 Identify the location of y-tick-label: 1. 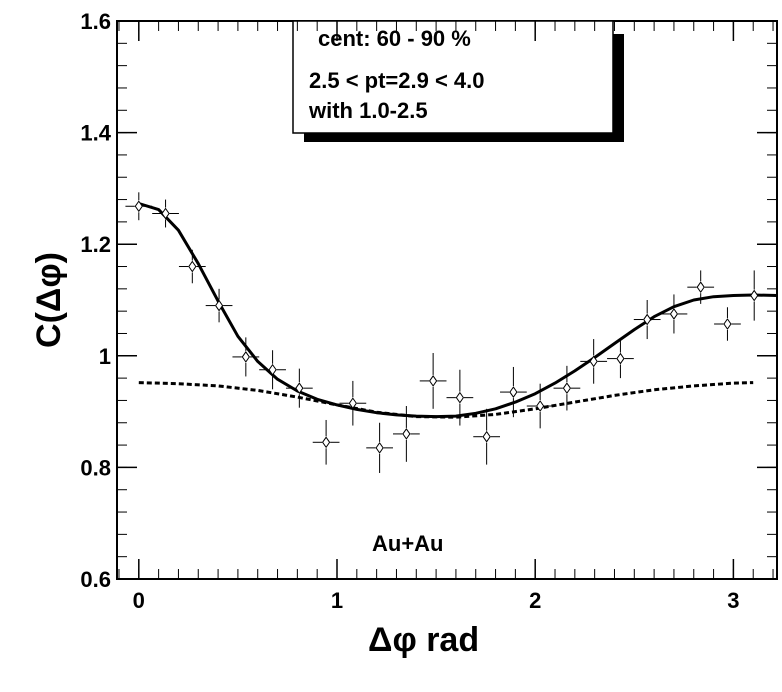
(105, 356).